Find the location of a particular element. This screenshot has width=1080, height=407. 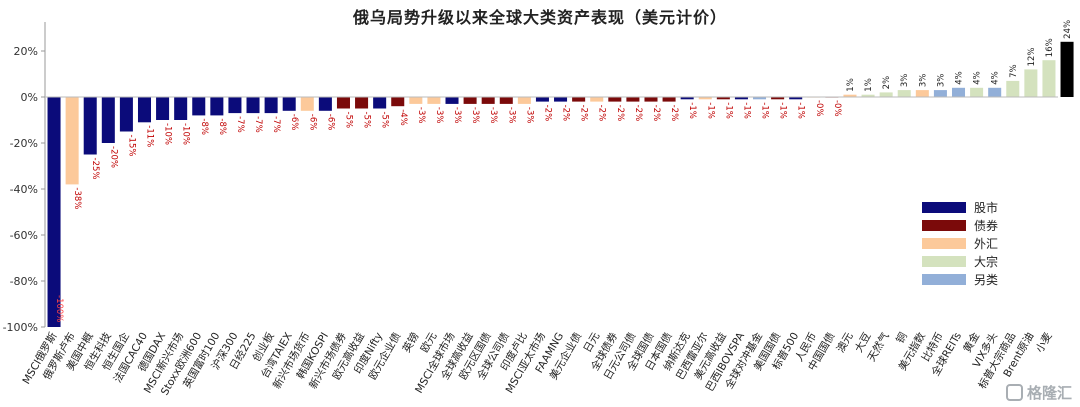

y-tick-label: -20% is located at coordinates (24, 143).